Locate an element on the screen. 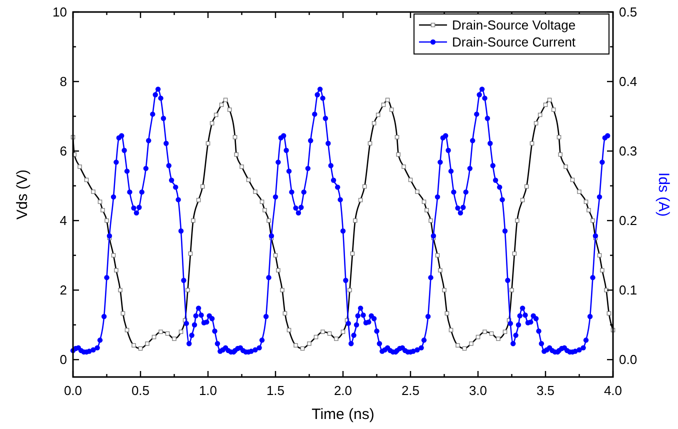 This screenshot has width=678, height=429. legend-label: Drain-Source Voltage is located at coordinates (514, 25).